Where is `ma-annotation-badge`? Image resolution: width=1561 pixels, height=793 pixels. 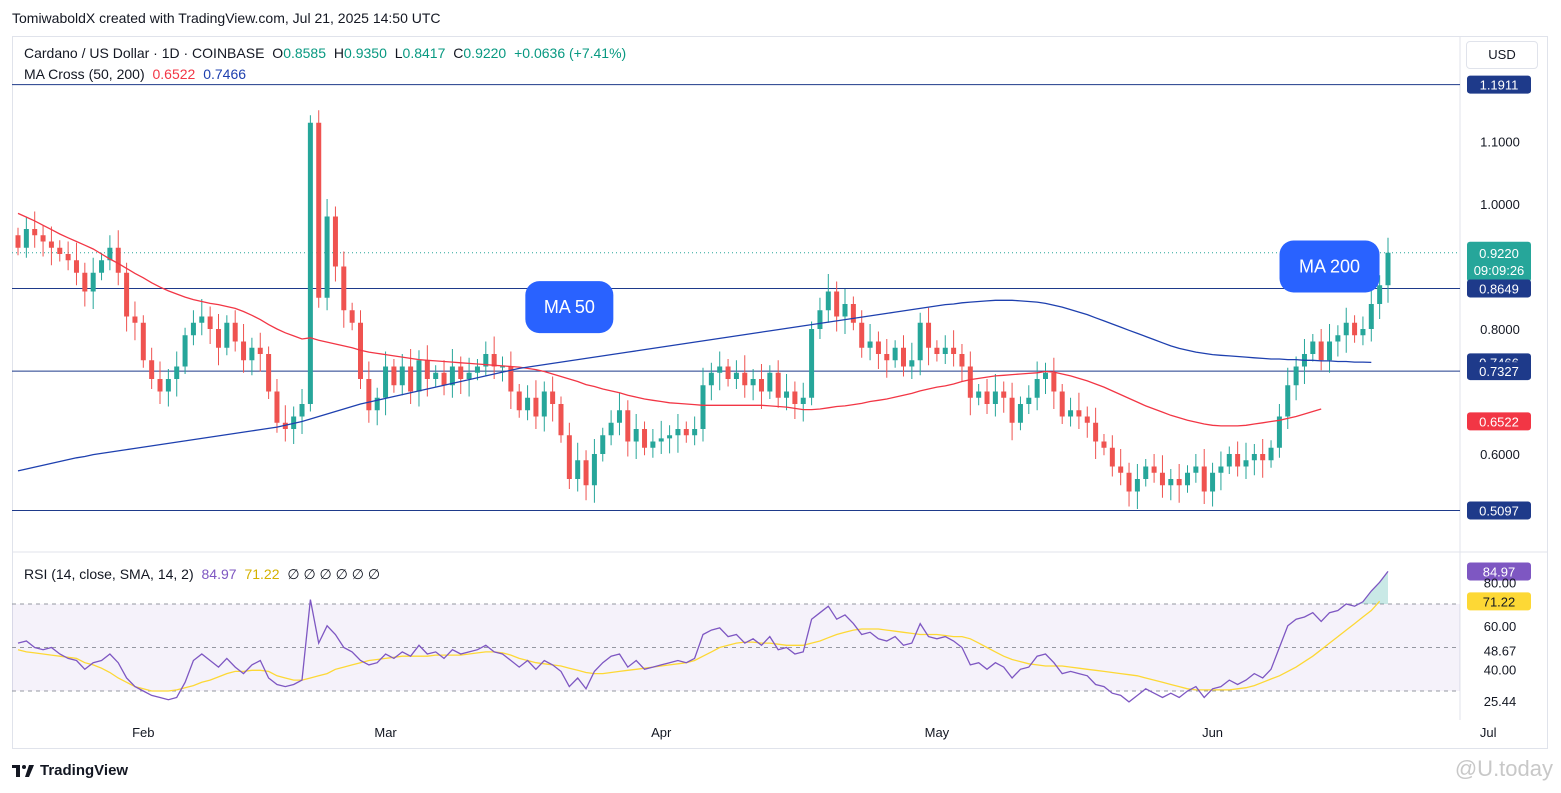 ma-annotation-badge is located at coordinates (1329, 266).